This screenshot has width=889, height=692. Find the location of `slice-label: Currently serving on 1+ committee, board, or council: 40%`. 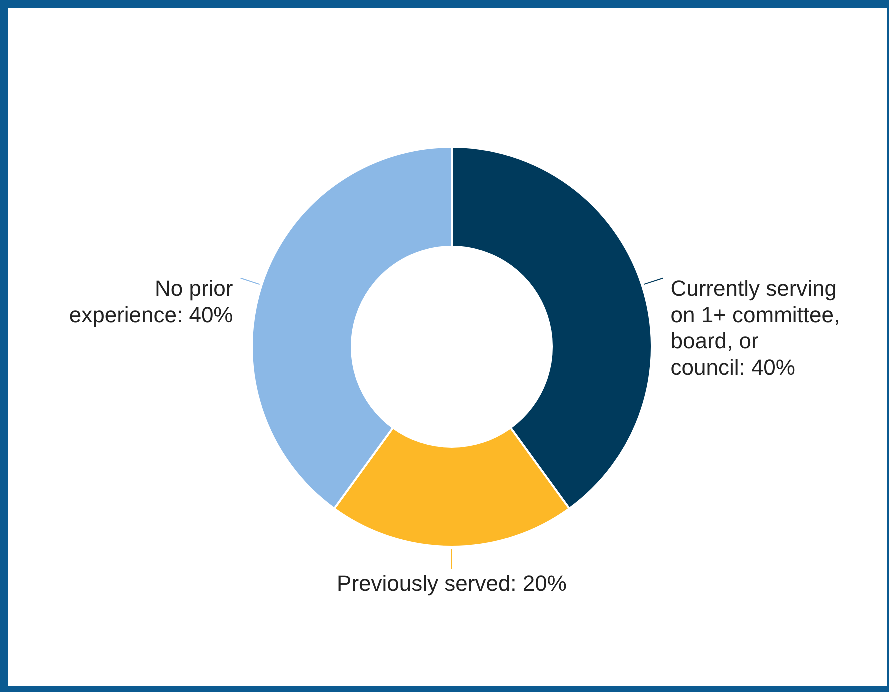

slice-label: Currently serving on 1+ committee, board, or council: 40% is located at coordinates (755, 328).